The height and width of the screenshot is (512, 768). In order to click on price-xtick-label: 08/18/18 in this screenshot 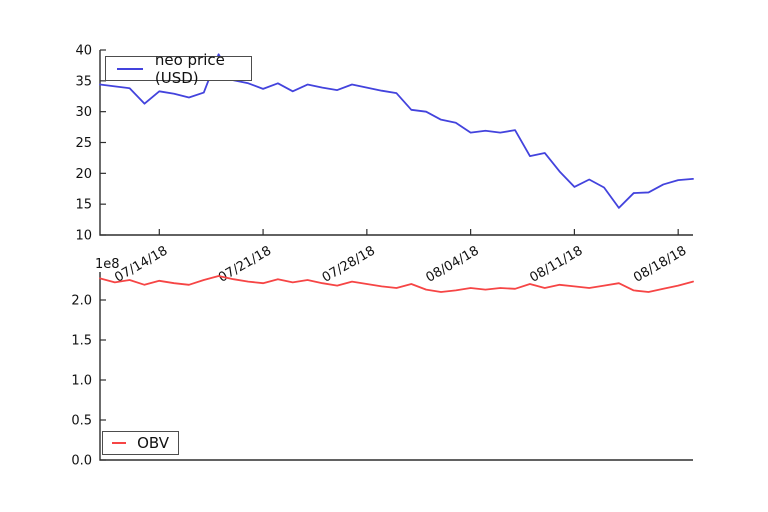, I will do `click(660, 264)`.